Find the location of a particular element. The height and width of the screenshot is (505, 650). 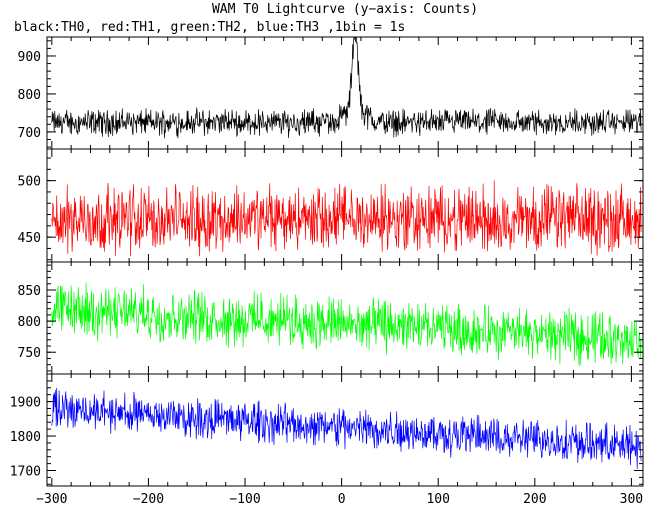

y-tick-label: 900 is located at coordinates (29, 57).